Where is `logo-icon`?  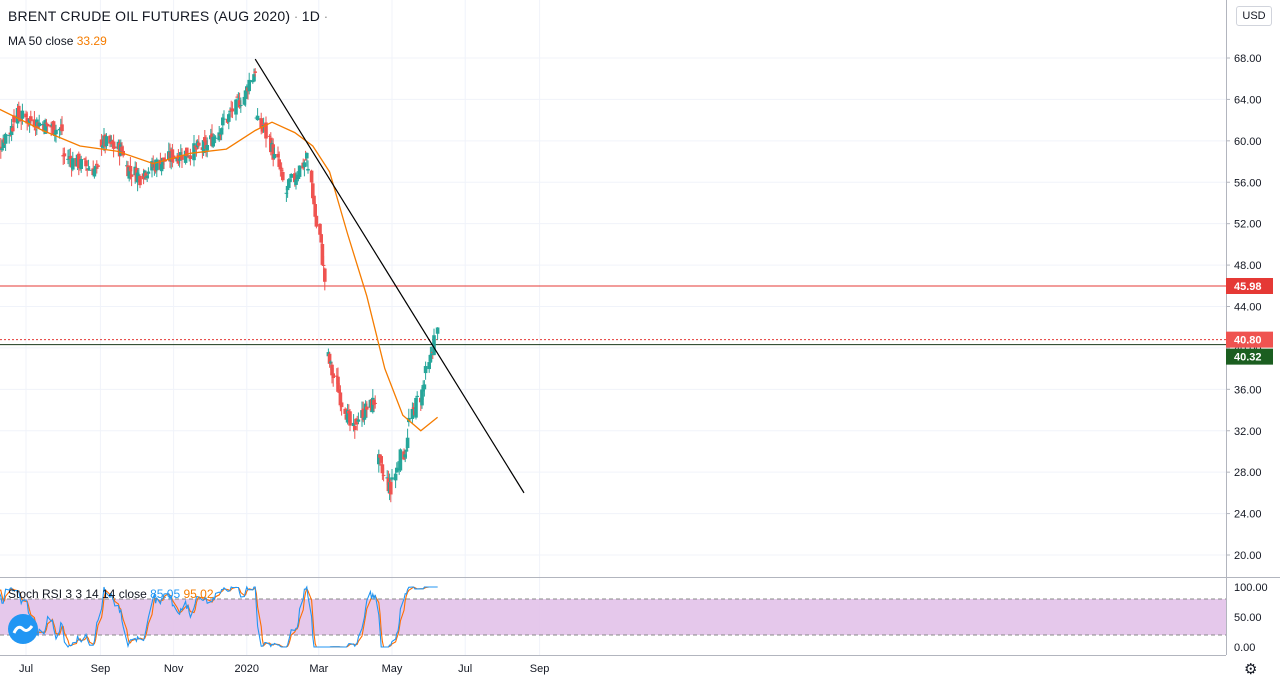
logo-icon is located at coordinates (23, 629).